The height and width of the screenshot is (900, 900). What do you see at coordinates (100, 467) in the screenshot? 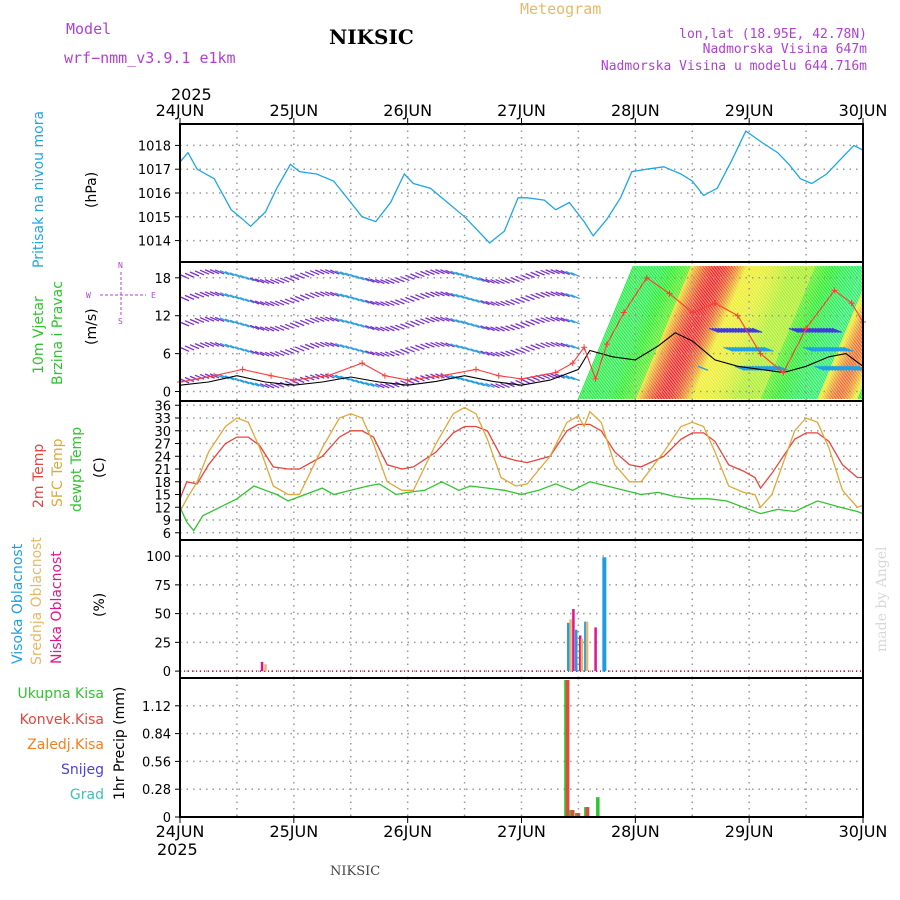
I see `temp-unit: (C)` at bounding box center [100, 467].